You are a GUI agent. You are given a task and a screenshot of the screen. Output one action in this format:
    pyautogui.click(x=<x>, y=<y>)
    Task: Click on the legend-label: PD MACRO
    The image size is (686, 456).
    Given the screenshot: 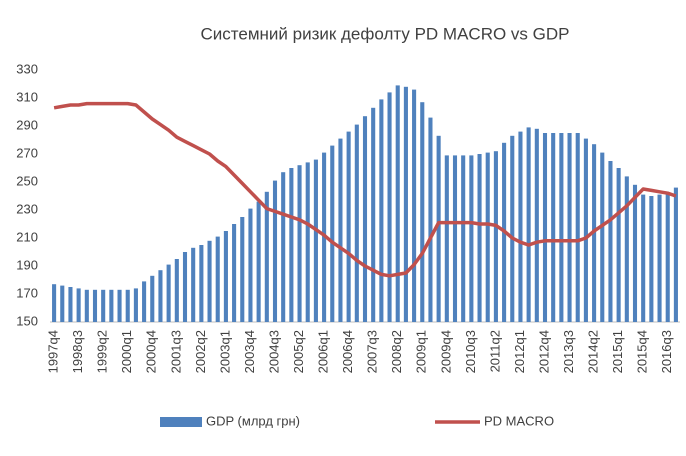 What is the action you would take?
    pyautogui.click(x=519, y=420)
    